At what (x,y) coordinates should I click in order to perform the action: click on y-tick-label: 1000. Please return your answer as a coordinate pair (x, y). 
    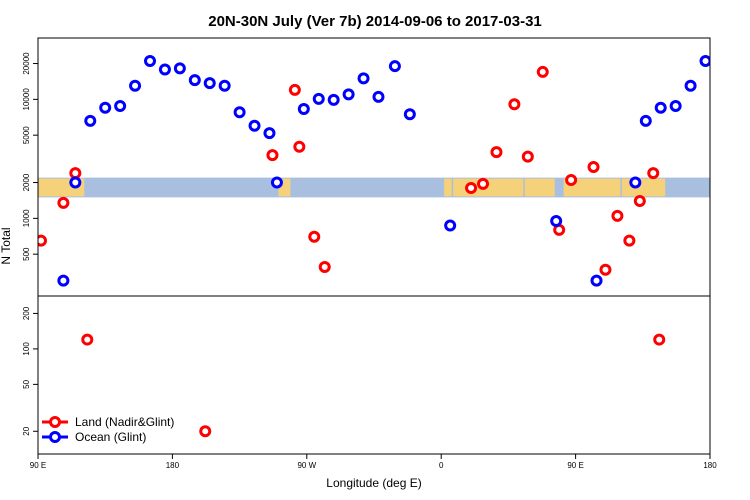
    Looking at the image, I should click on (26, 218).